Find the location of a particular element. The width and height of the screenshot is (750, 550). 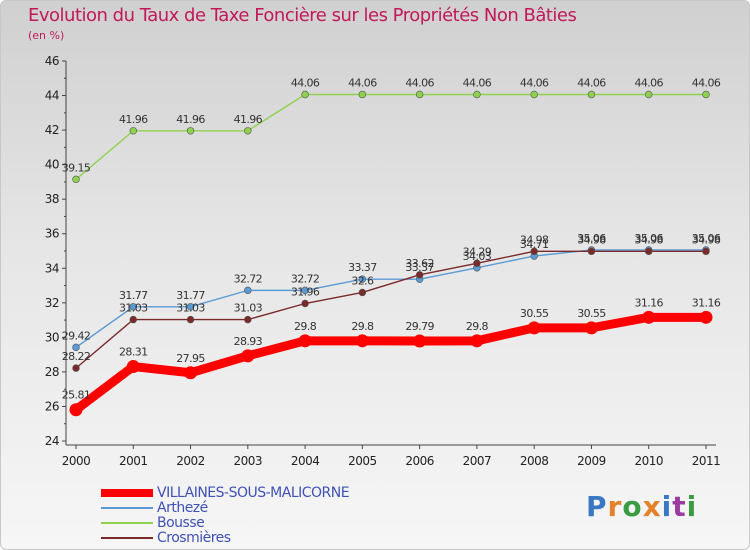

x-tick-label: 2003 is located at coordinates (248, 461).